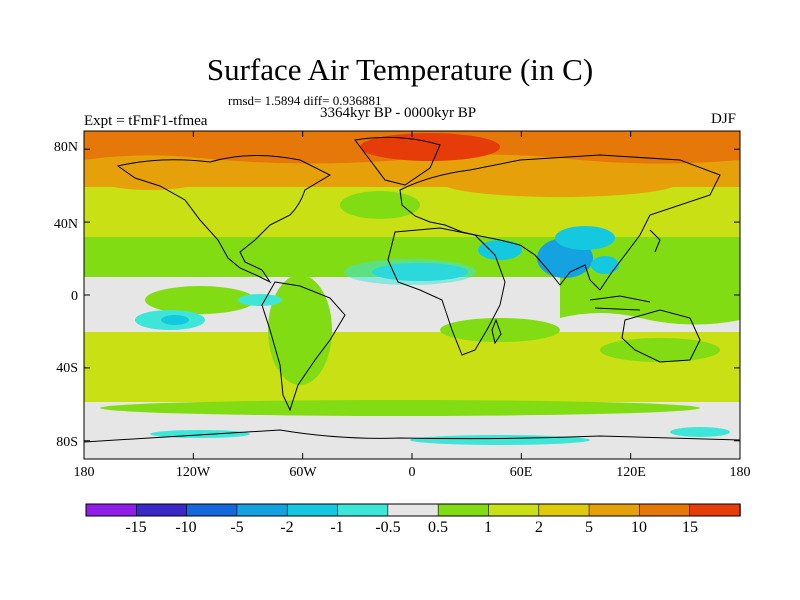 This screenshot has height=600, width=800. What do you see at coordinates (388, 527) in the screenshot?
I see `colorbar-label: -0.5` at bounding box center [388, 527].